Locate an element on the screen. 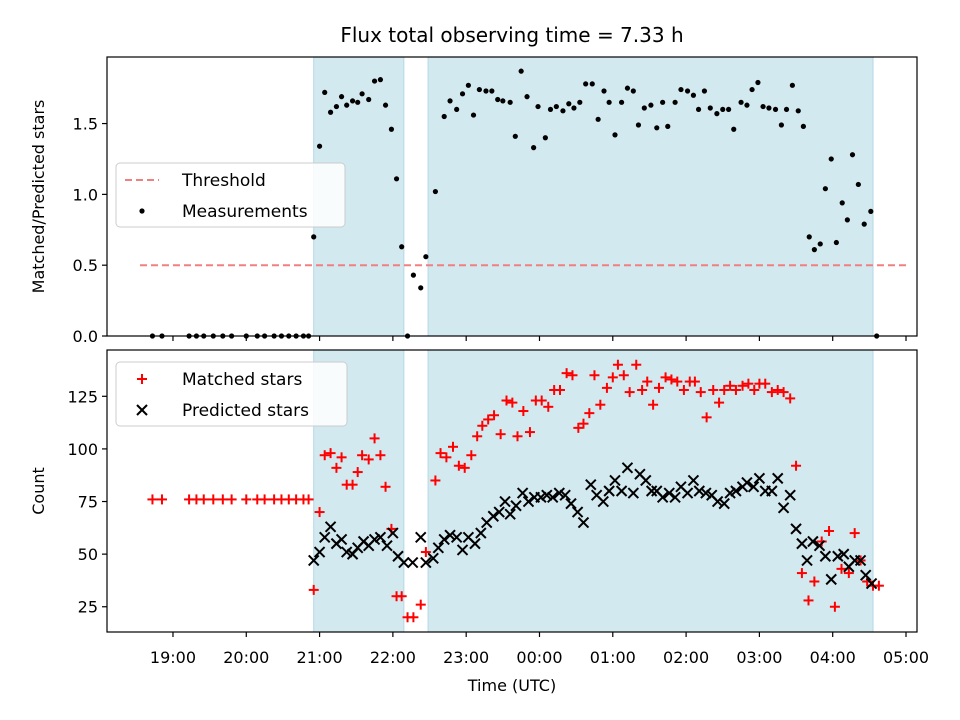 This screenshot has height=720, width=960. legend: Threshold Measurements is located at coordinates (230, 195).